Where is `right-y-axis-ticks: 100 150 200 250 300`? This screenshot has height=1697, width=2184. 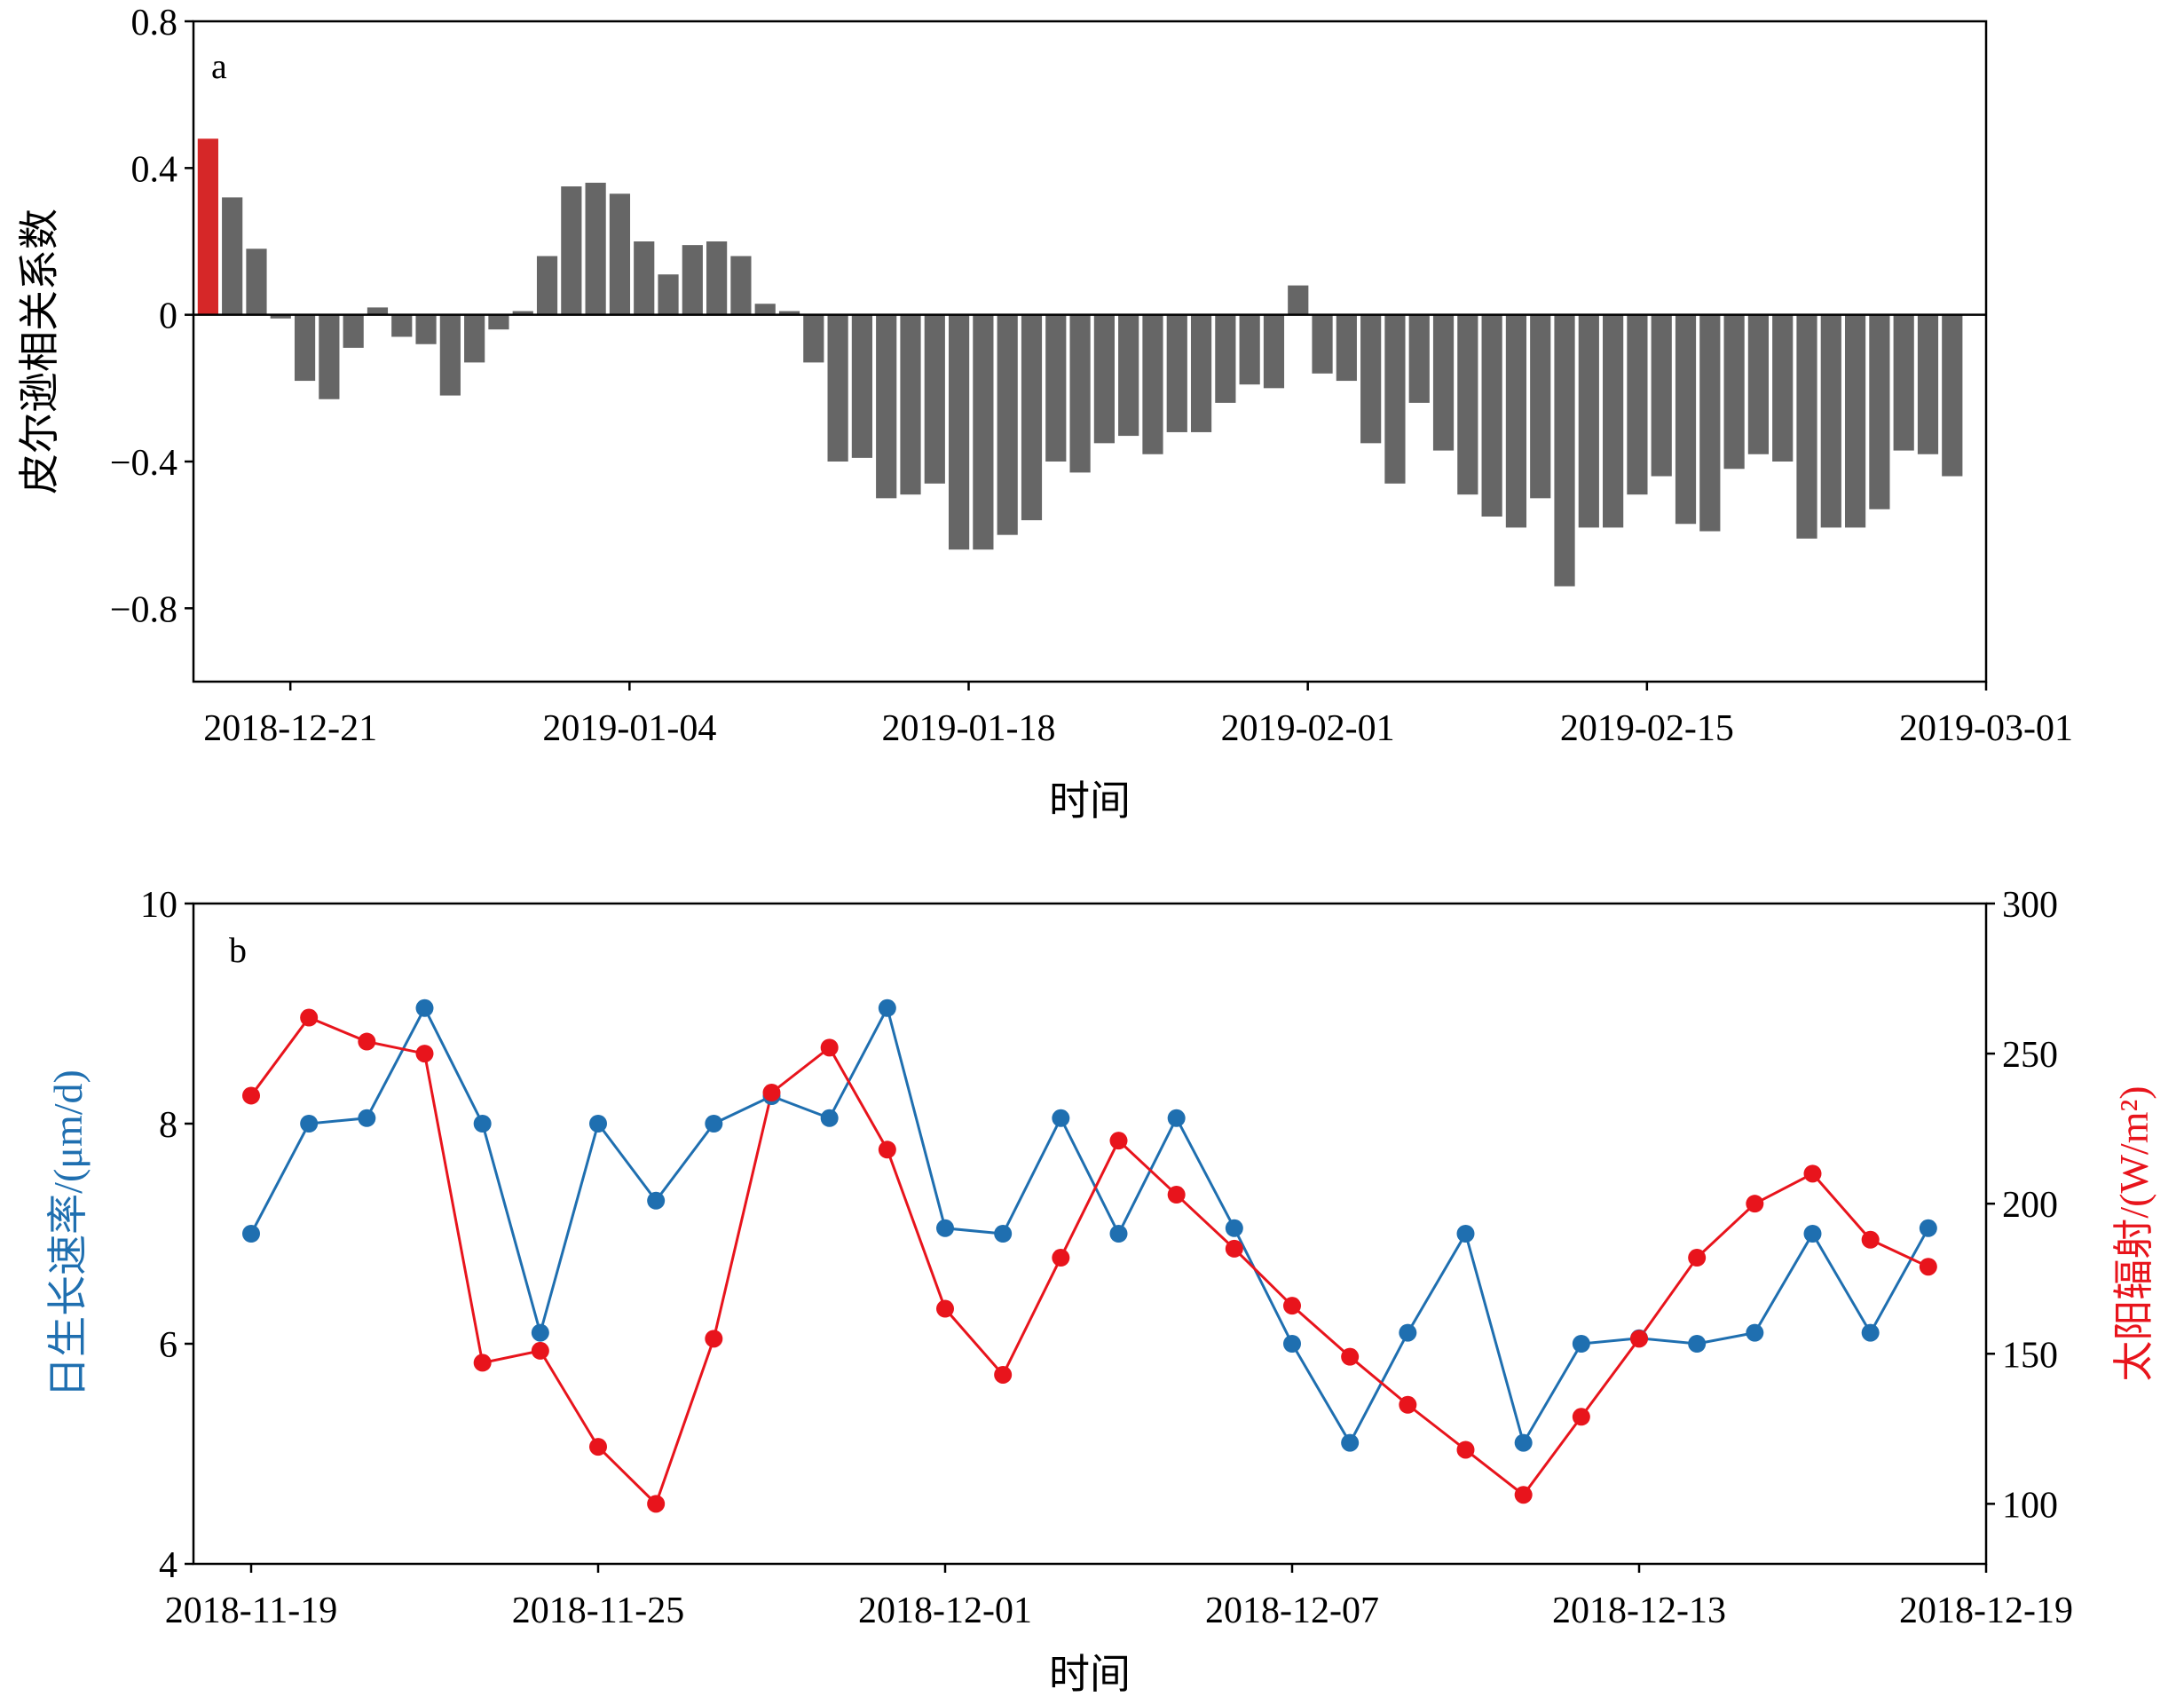
right-y-axis-ticks: 100 150 200 250 300 is located at coordinates (2022, 1205).